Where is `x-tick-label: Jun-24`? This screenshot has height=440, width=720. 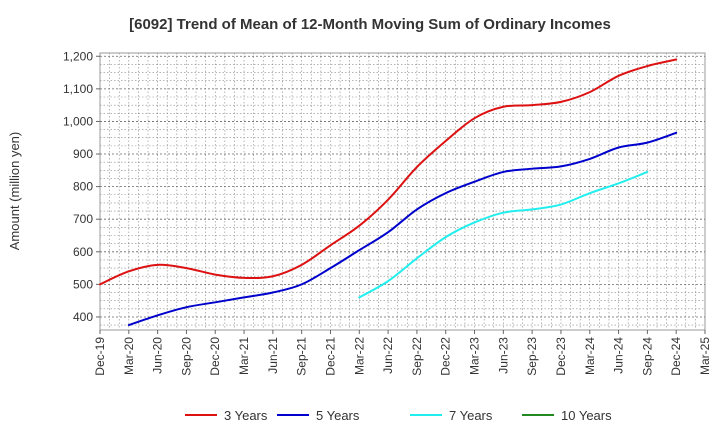 x-tick-label: Jun-24 is located at coordinates (619, 355).